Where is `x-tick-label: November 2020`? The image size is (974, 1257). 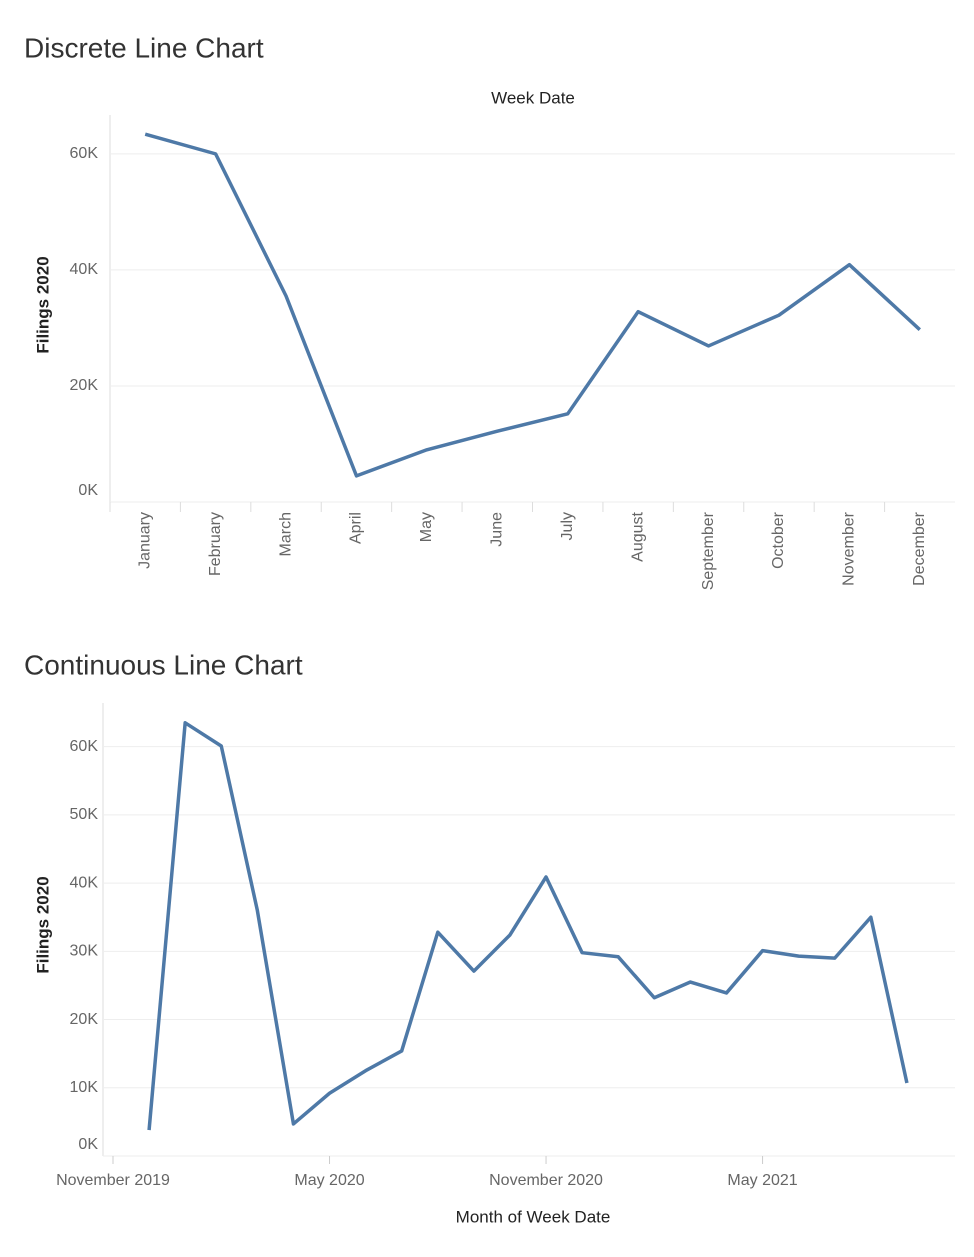 x-tick-label: November 2020 is located at coordinates (546, 1180).